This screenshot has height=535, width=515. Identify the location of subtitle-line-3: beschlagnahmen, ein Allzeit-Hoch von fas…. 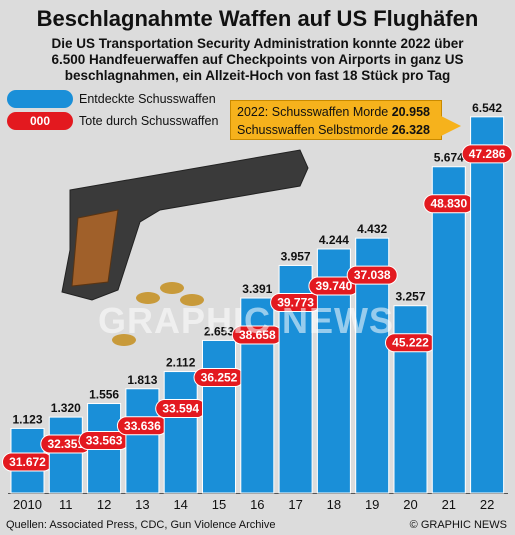
(257, 75).